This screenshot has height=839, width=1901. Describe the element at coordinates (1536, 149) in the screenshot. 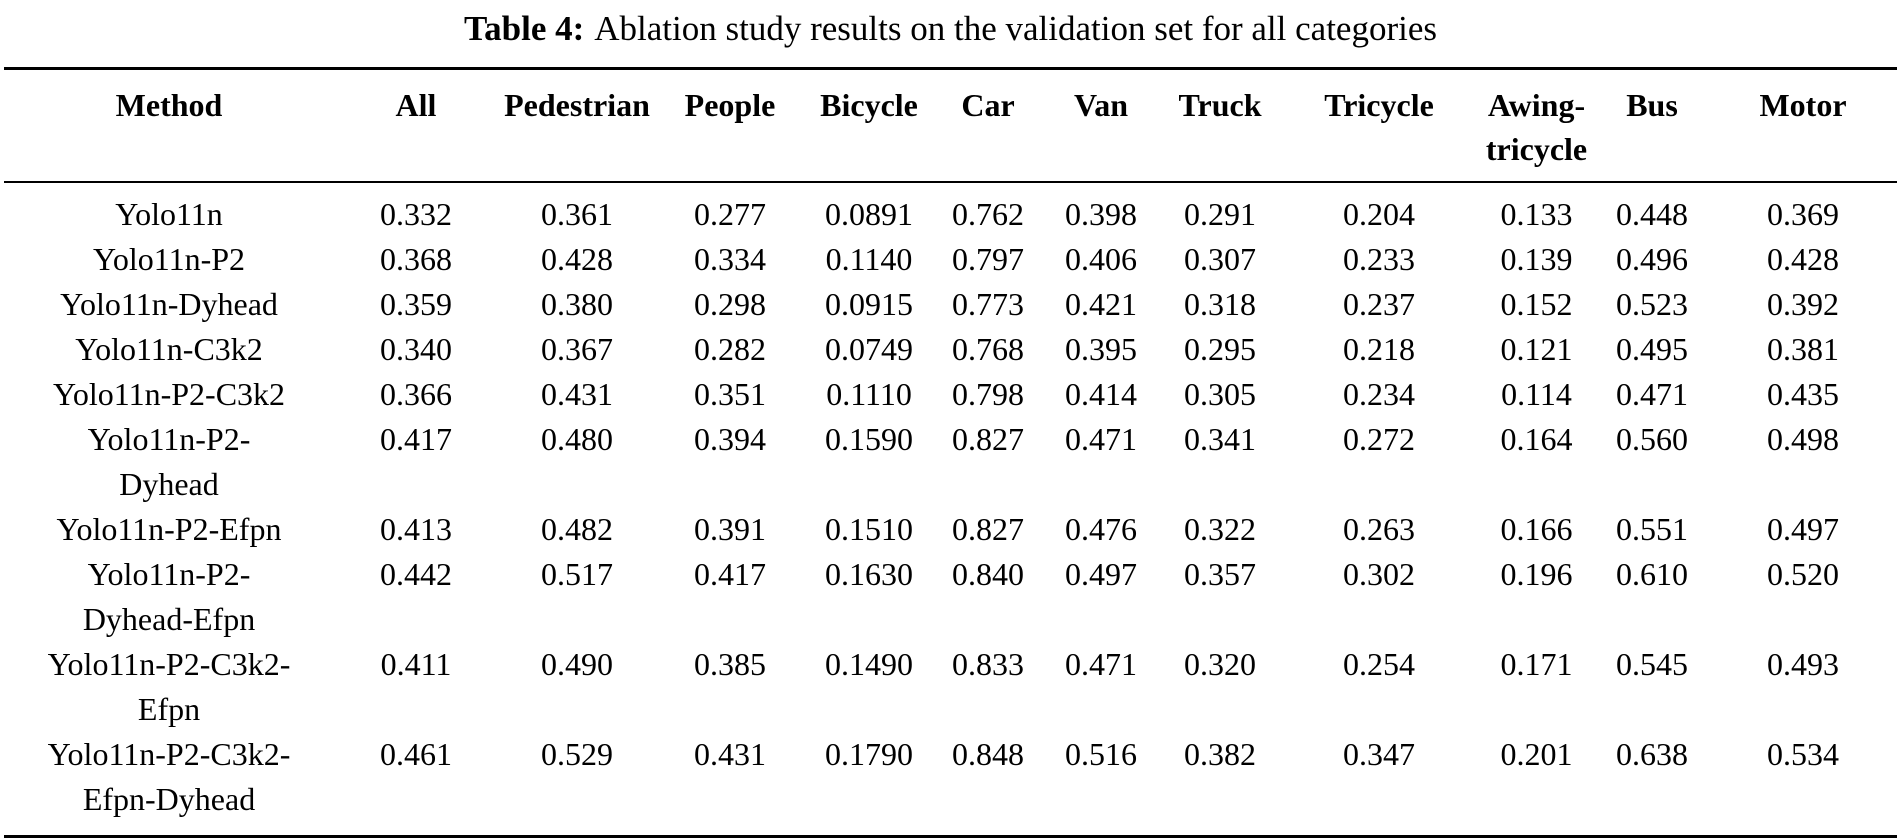

I see `column-header-label: tricycle` at that location.